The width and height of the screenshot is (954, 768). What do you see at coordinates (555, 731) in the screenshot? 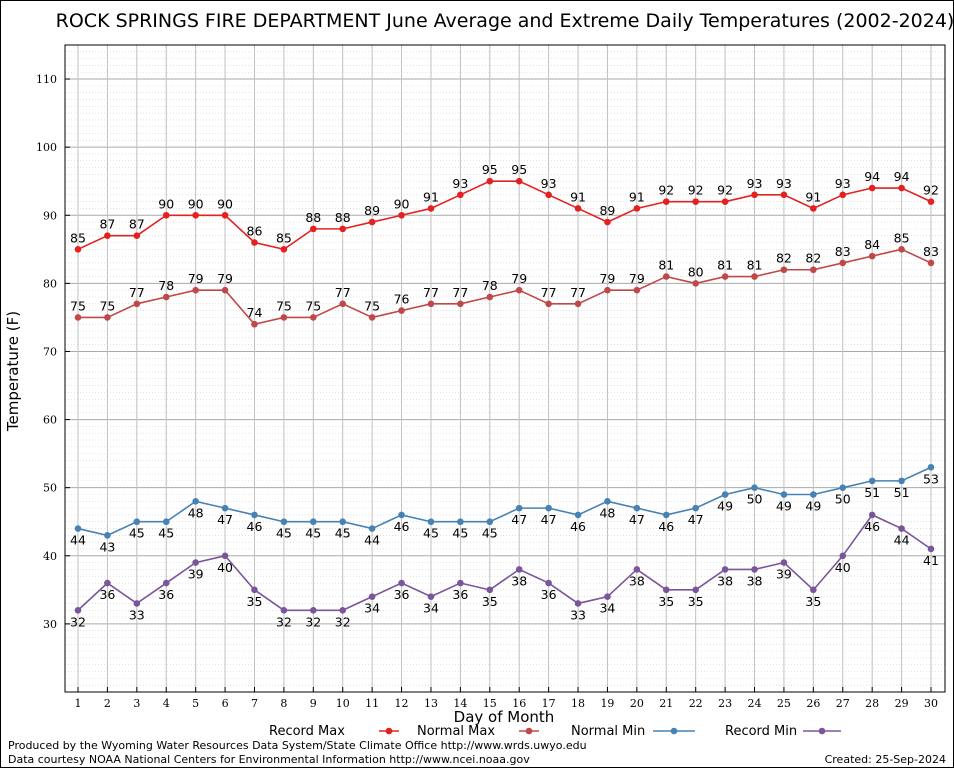
I see `legend: Record Max Normal Max Normal Min Record Min` at bounding box center [555, 731].